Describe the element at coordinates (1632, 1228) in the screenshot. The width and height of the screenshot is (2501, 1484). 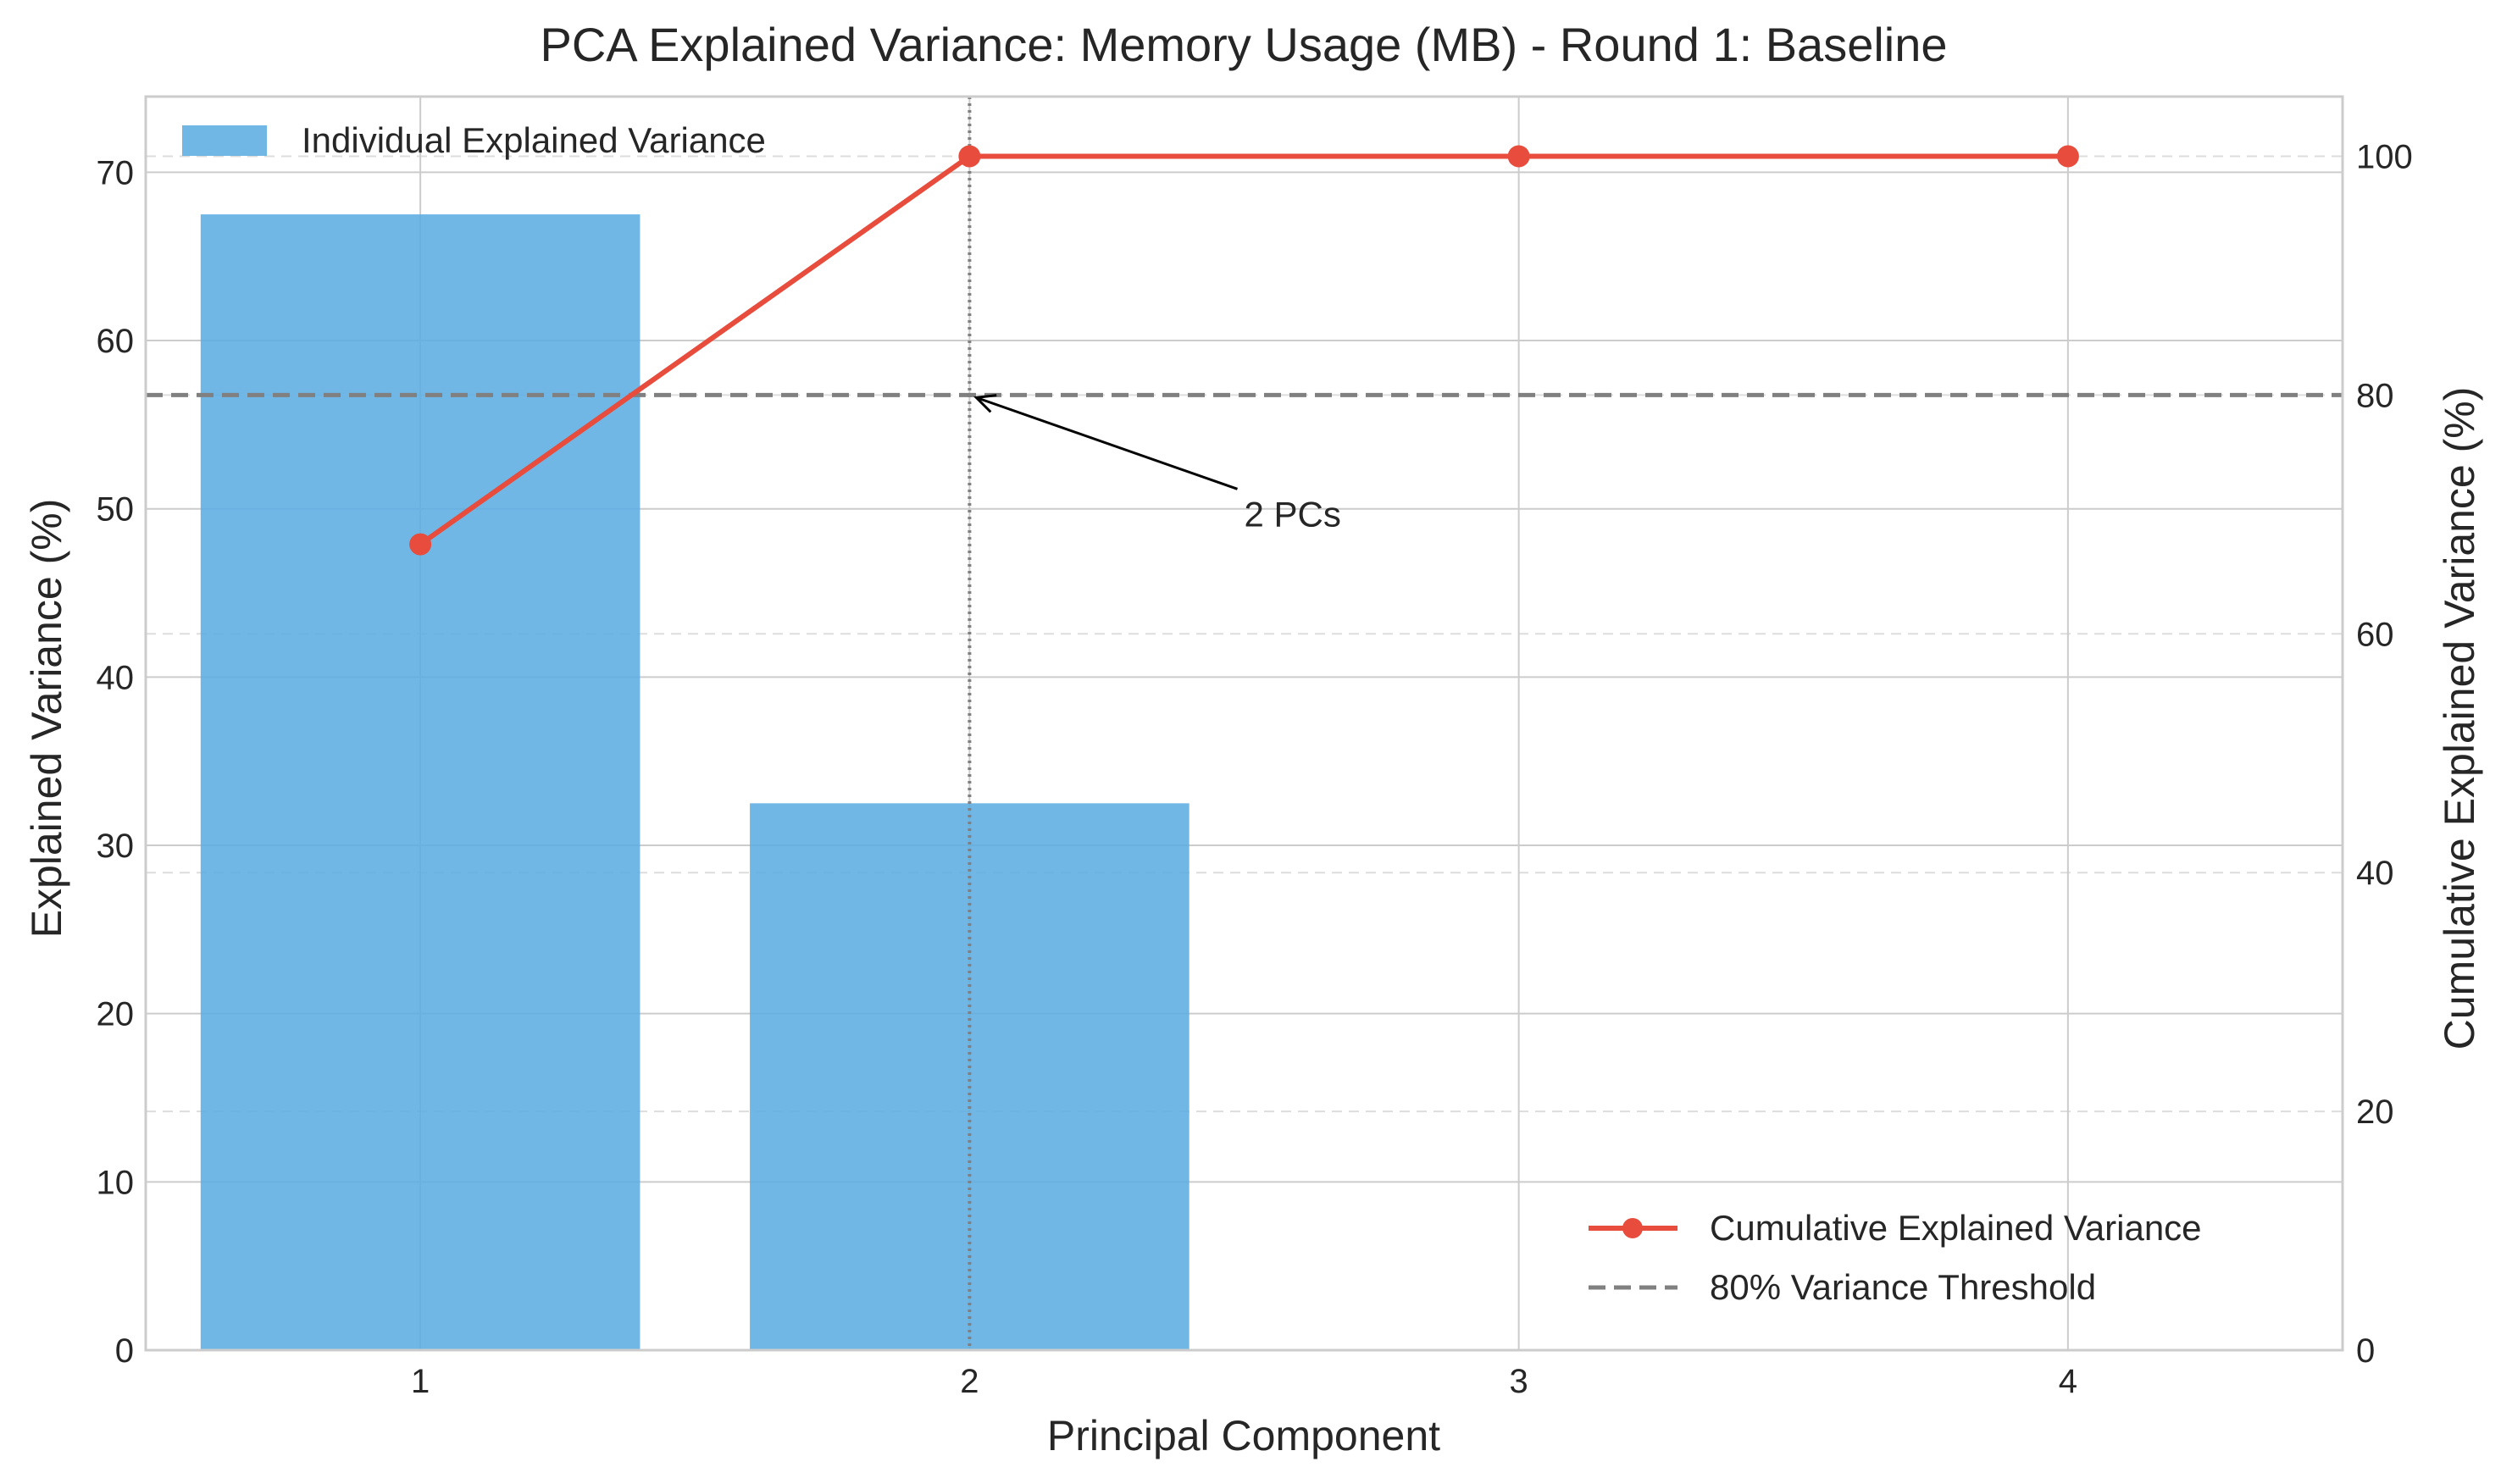
I see `legend-line-marker` at that location.